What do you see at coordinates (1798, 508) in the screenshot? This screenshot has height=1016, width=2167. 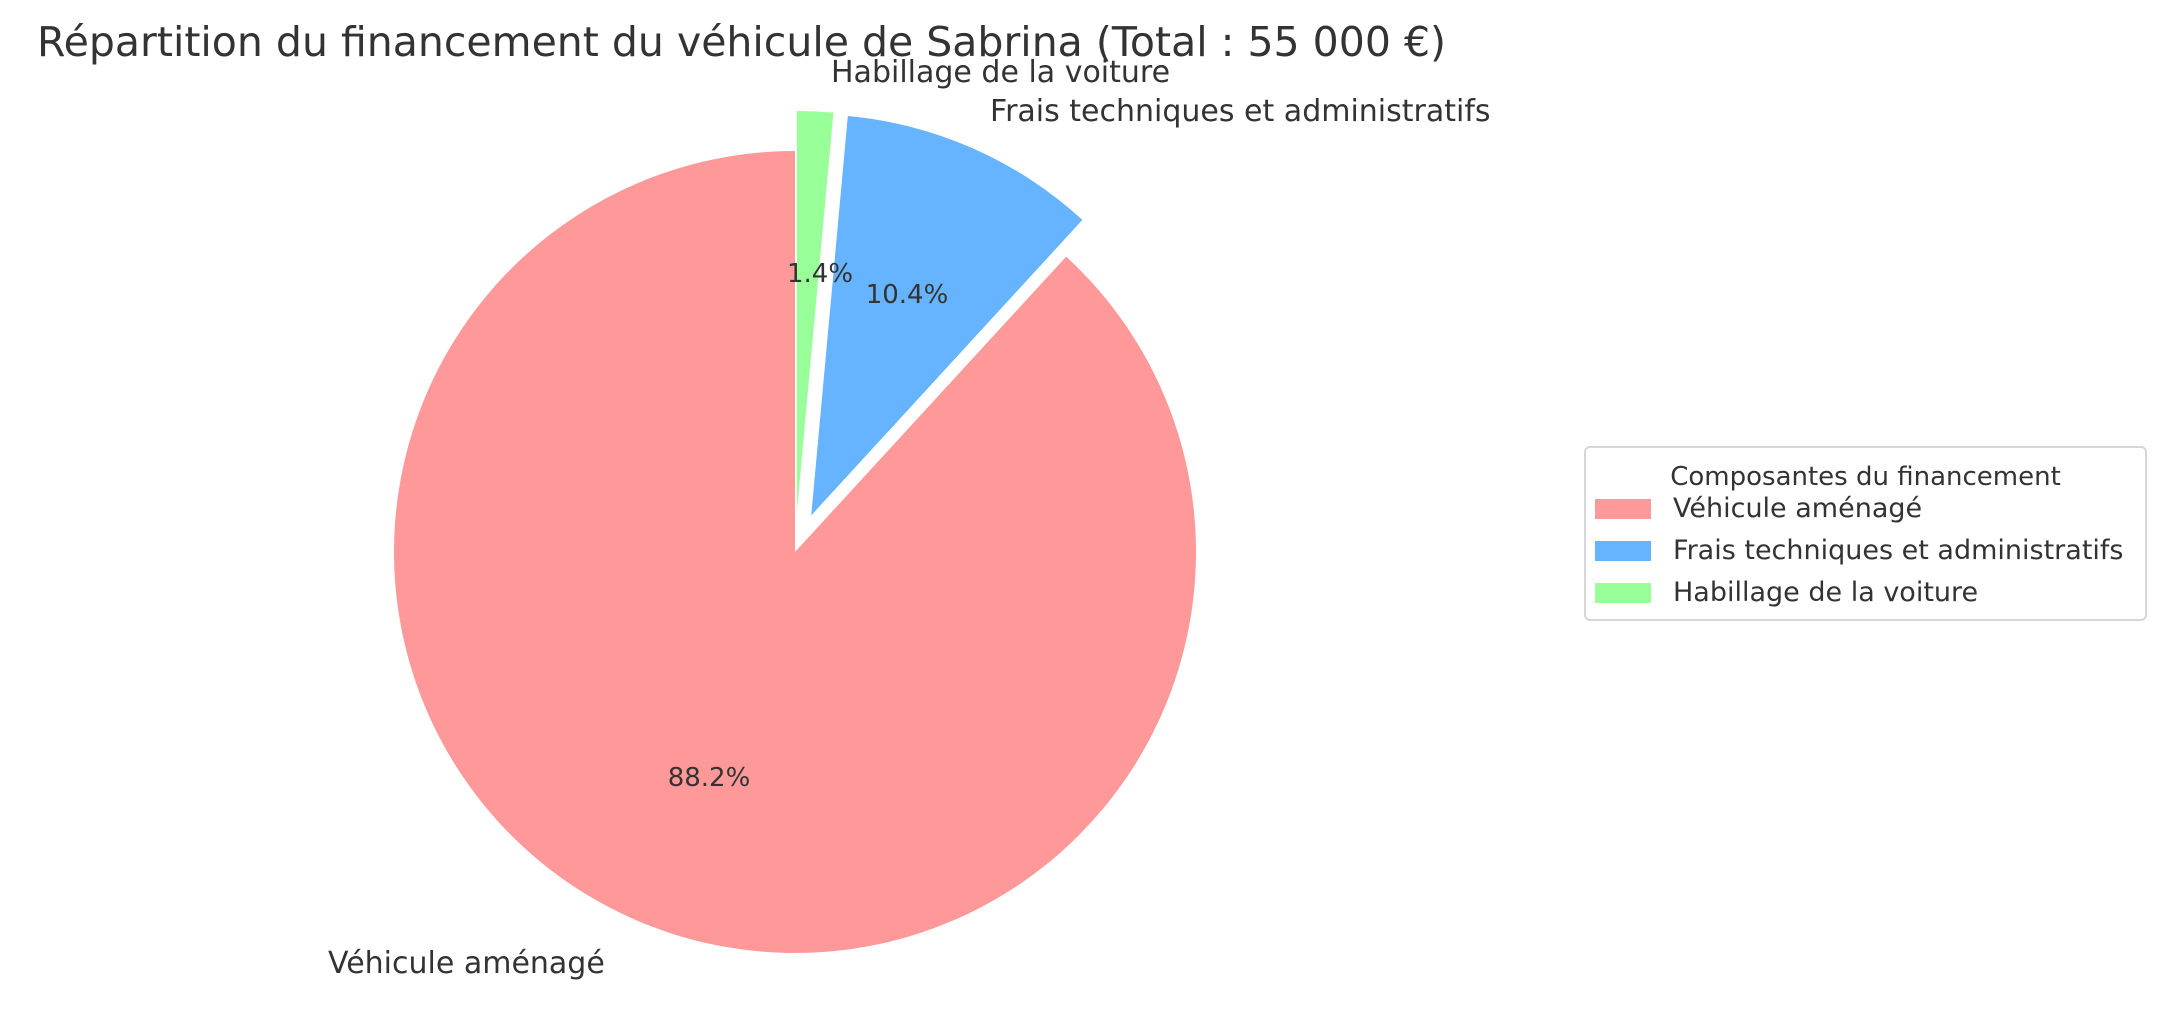 I see `legend-label-vehicule: Véhicule aménagé` at bounding box center [1798, 508].